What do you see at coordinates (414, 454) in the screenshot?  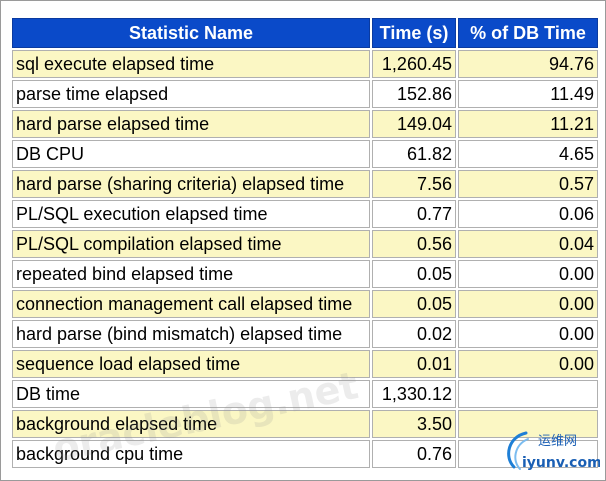 I see `time-cell: 0.76` at bounding box center [414, 454].